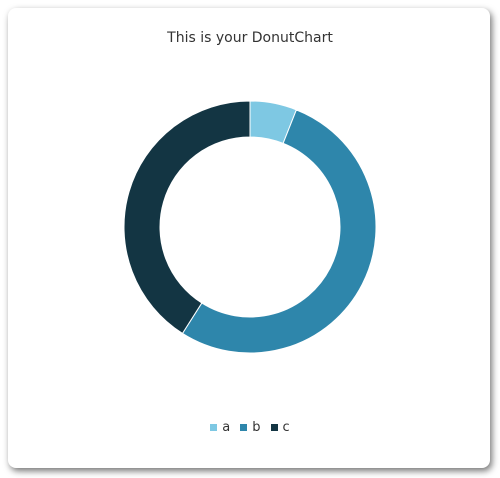  What do you see at coordinates (274, 427) in the screenshot?
I see `legend-swatch-c` at bounding box center [274, 427].